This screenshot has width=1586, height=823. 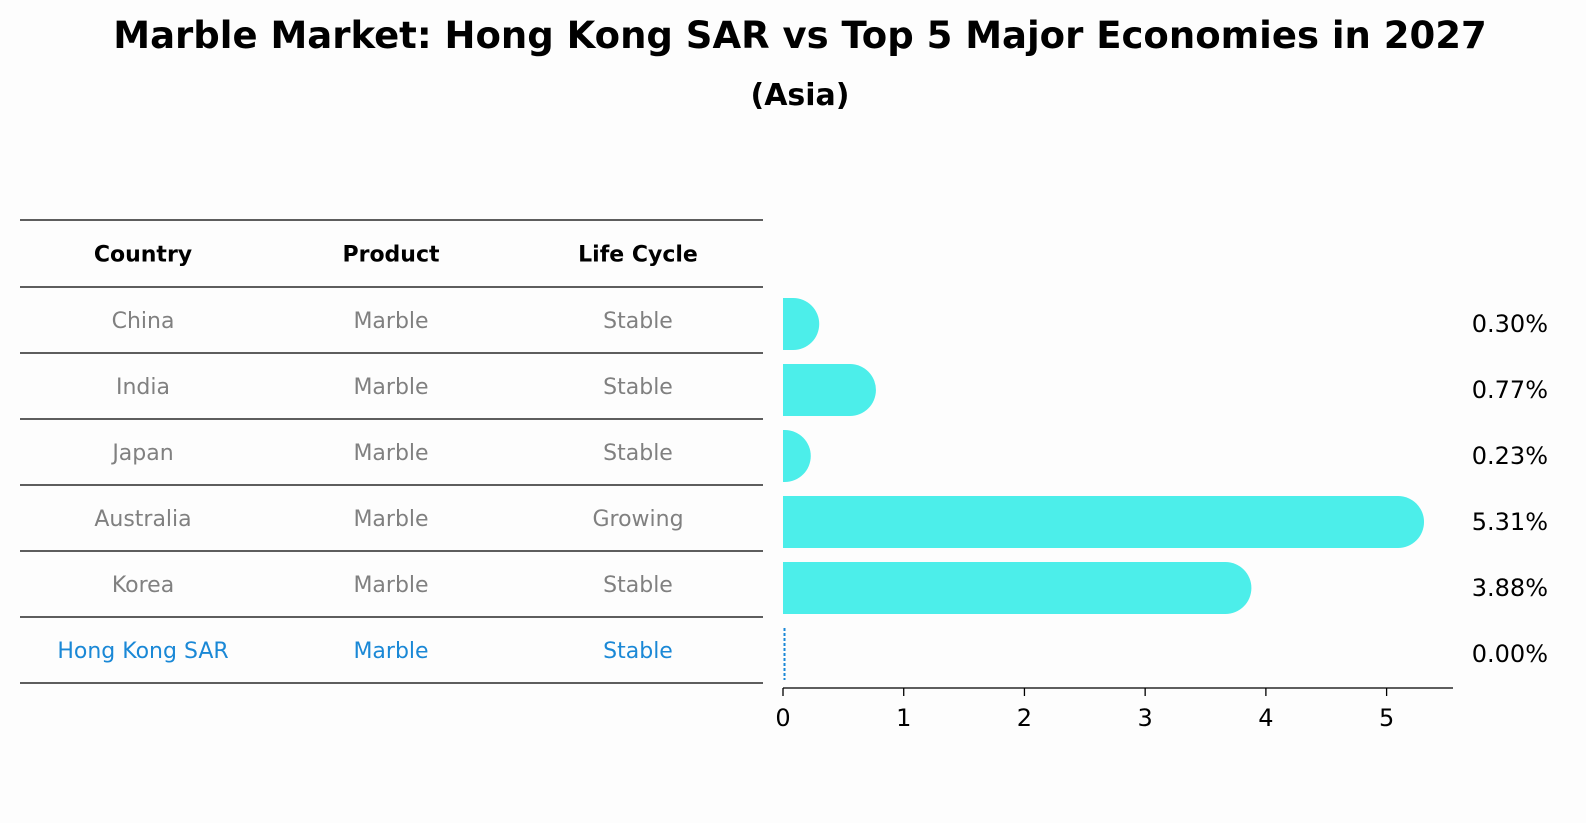 What do you see at coordinates (903, 718) in the screenshot?
I see `x-tick-label: 1` at bounding box center [903, 718].